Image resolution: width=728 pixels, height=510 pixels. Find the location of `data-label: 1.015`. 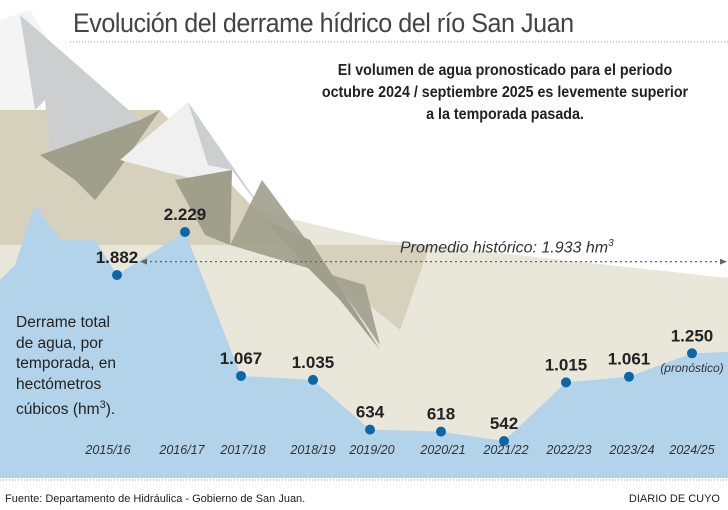

data-label: 1.015 is located at coordinates (566, 364).